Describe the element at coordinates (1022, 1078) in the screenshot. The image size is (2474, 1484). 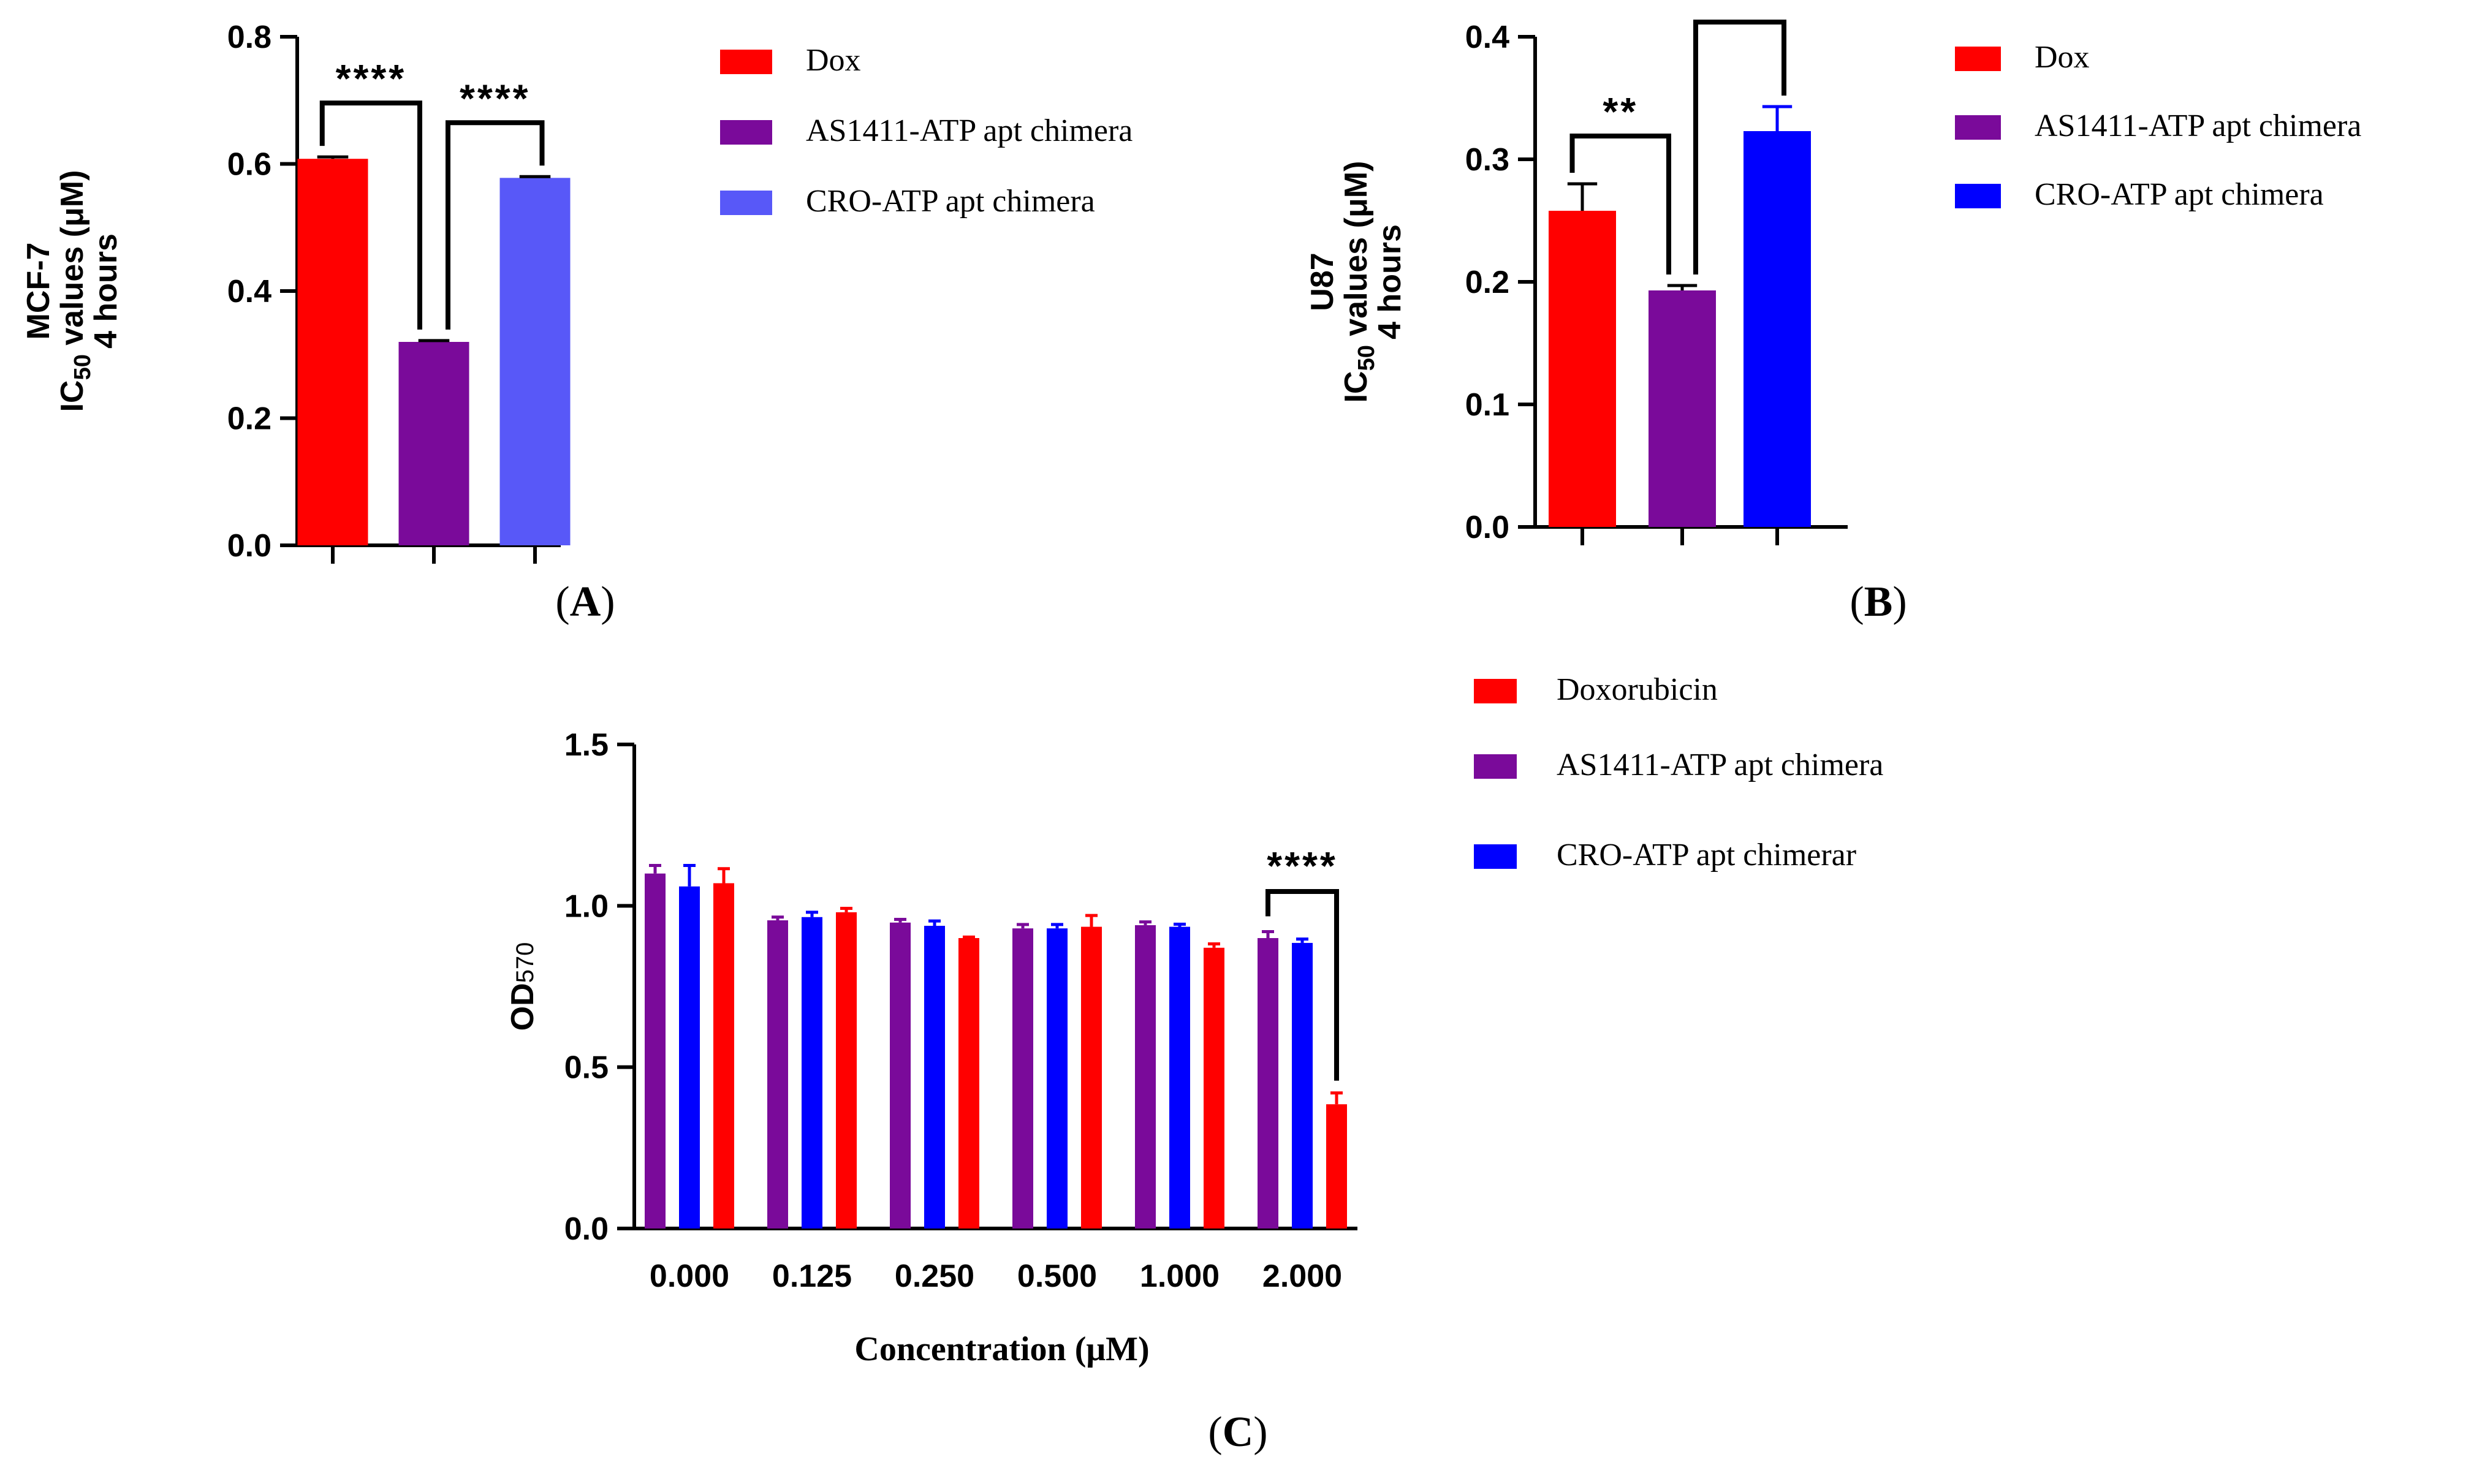
I see `bar-0.500-1` at that location.